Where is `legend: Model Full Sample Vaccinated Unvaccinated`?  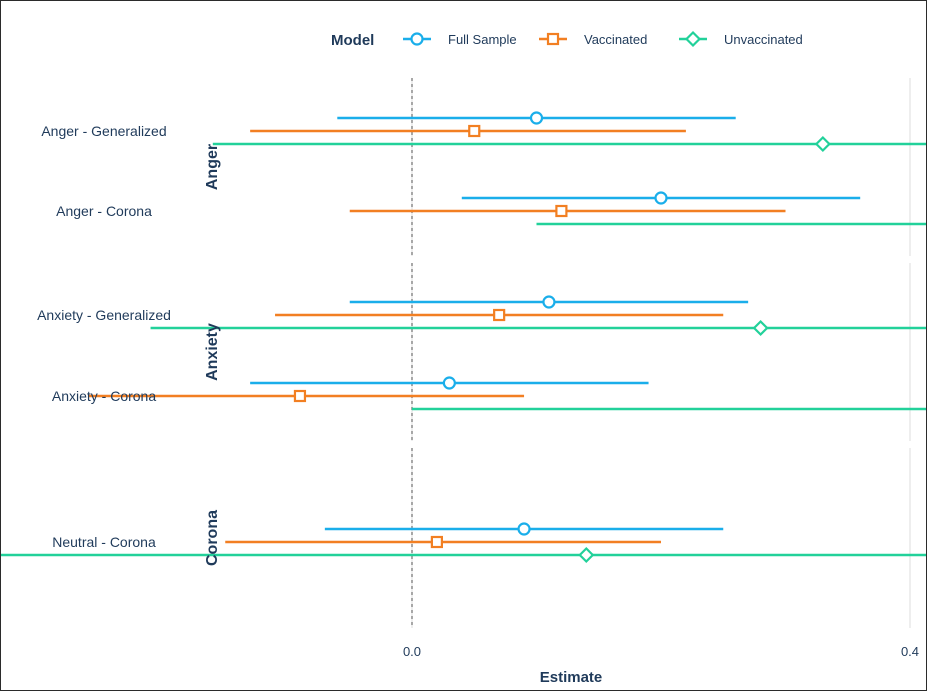
legend: Model Full Sample Vaccinated Unvaccinated is located at coordinates (567, 39).